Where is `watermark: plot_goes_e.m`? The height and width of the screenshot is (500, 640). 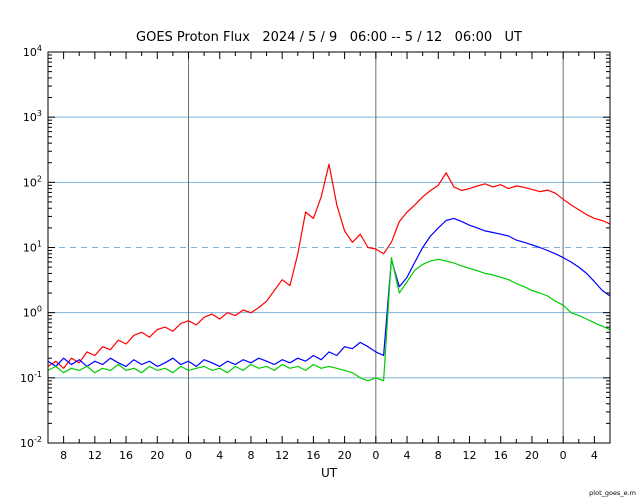 watermark: plot_goes_e.m is located at coordinates (612, 493).